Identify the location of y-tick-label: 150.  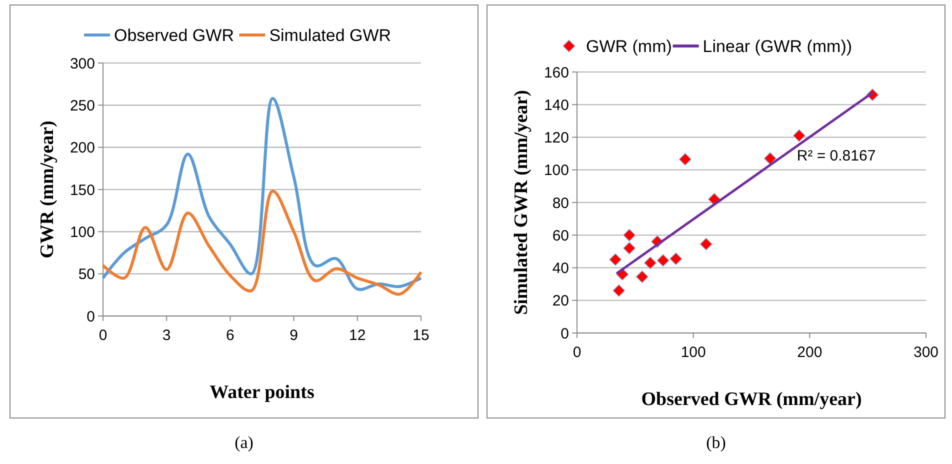
(82, 190).